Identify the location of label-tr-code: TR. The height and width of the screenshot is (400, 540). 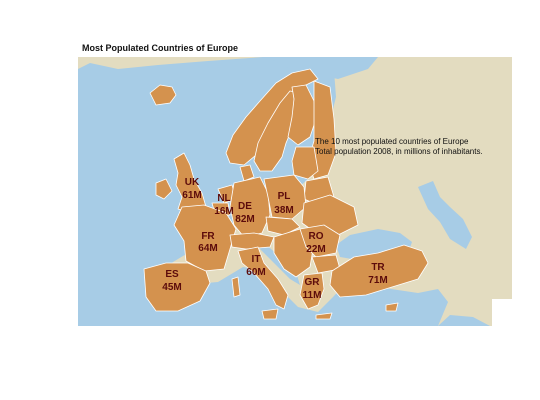
(378, 267).